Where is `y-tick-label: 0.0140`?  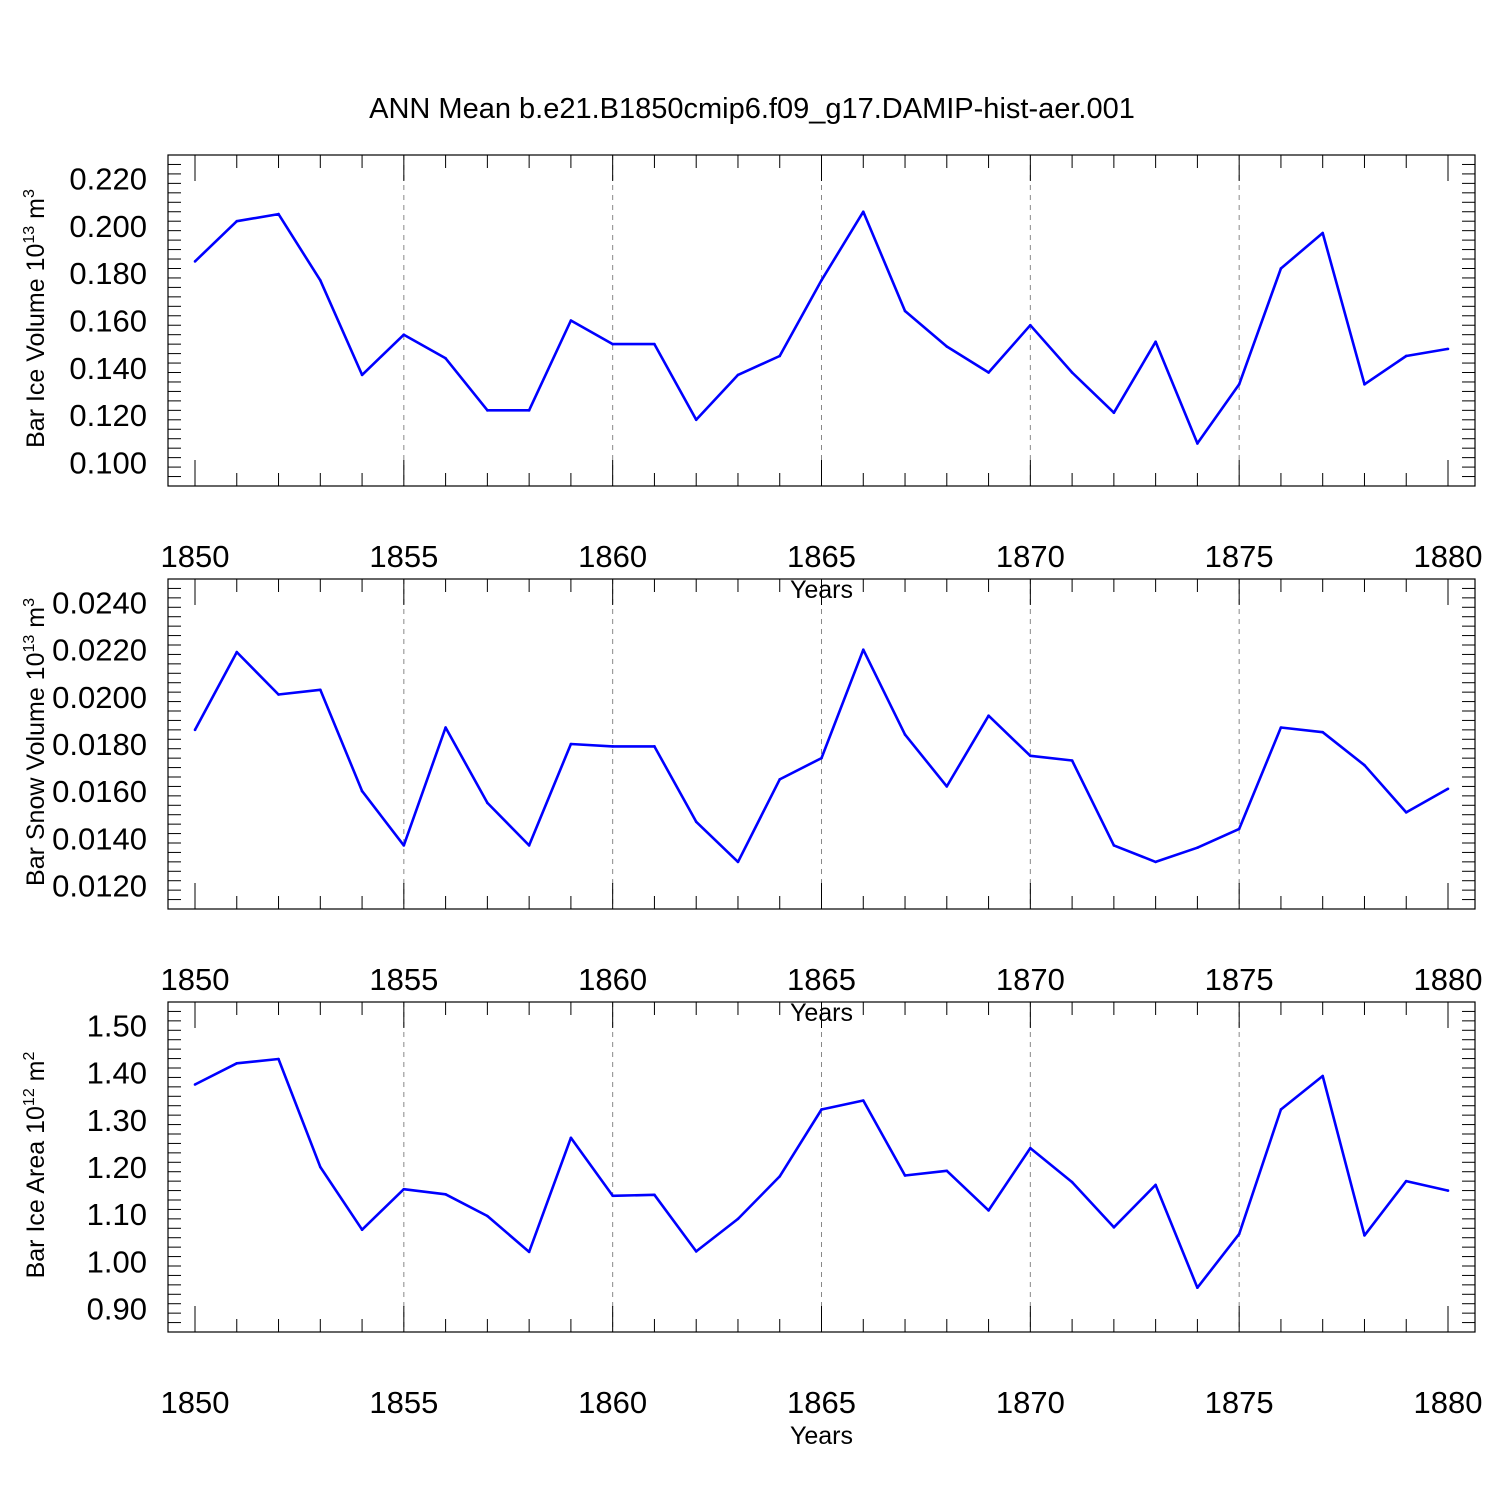
y-tick-label: 0.0140 is located at coordinates (99, 838).